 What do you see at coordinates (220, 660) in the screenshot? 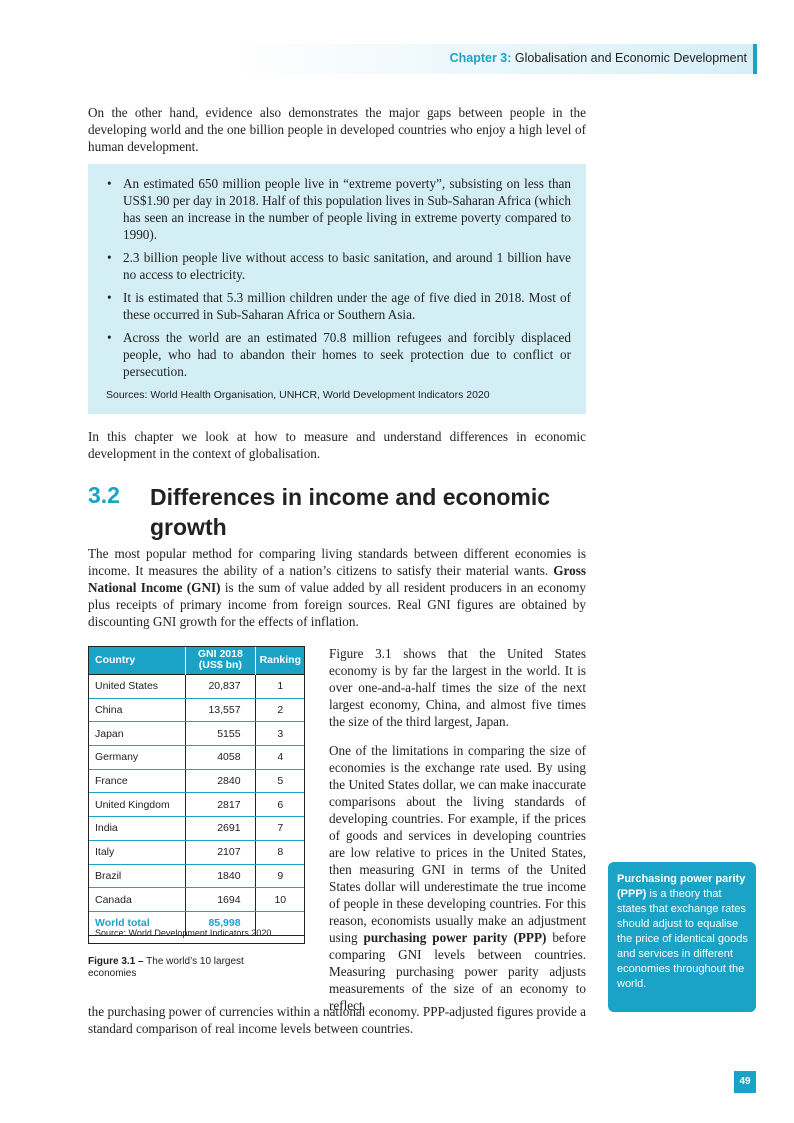
I see `column-header-gni: GNI 2018 (US$ bn)` at bounding box center [220, 660].